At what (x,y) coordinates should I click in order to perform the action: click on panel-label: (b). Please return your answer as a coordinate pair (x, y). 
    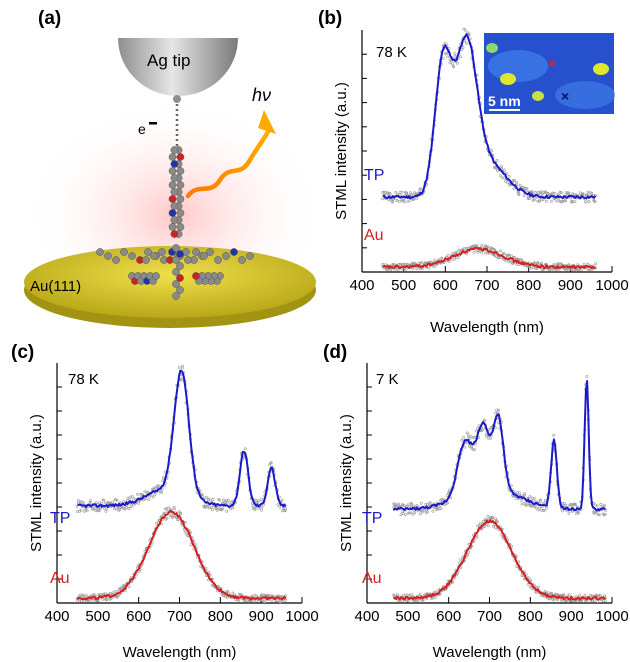
    Looking at the image, I should click on (330, 18).